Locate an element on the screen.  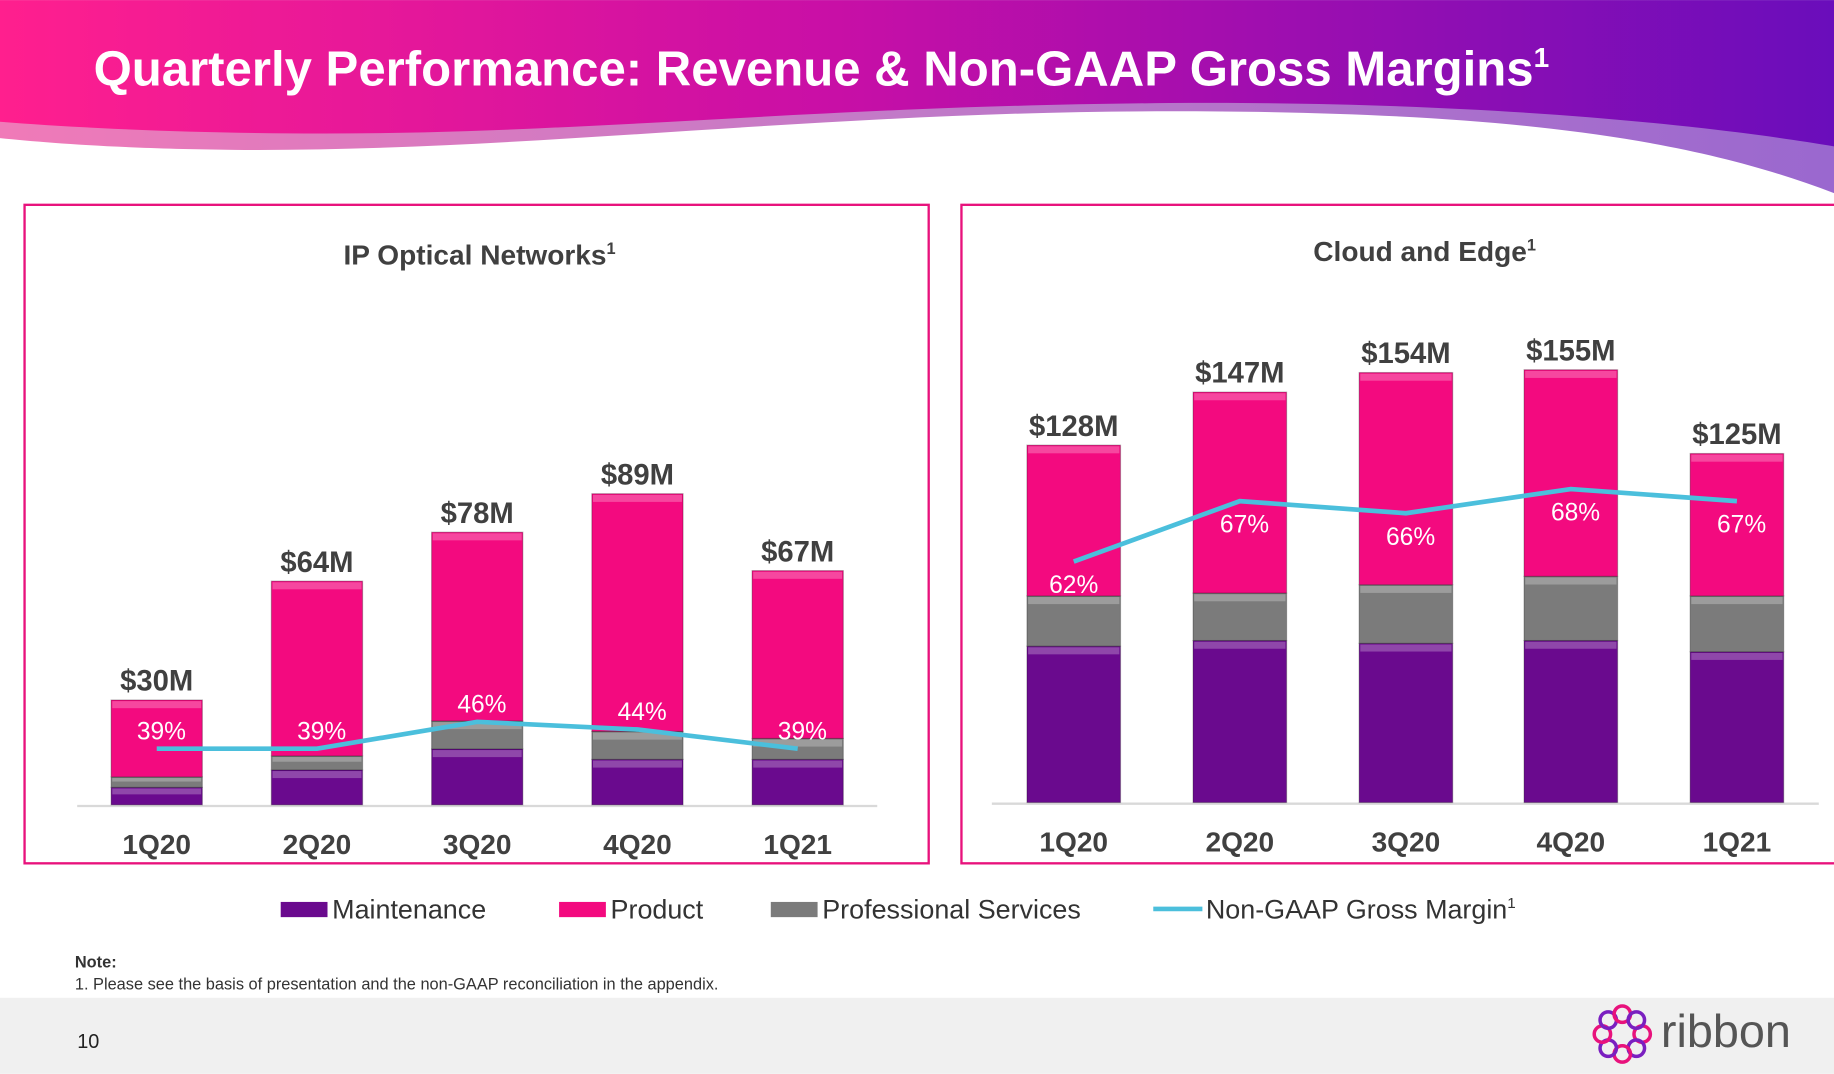
total-label: $67M is located at coordinates (797, 552).